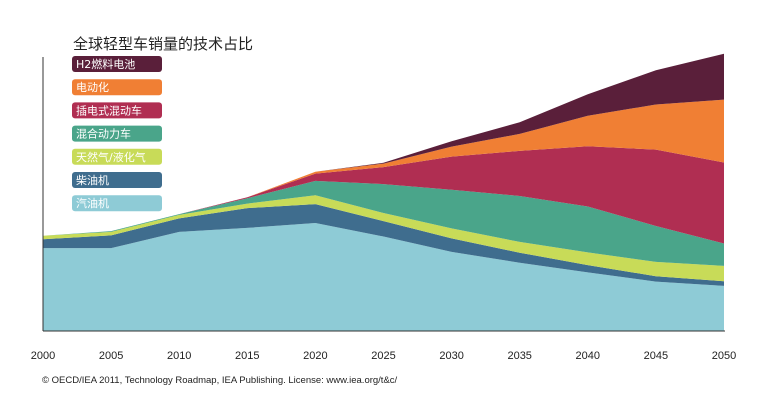  Describe the element at coordinates (111, 356) in the screenshot. I see `x-tick-label: 2005` at that location.